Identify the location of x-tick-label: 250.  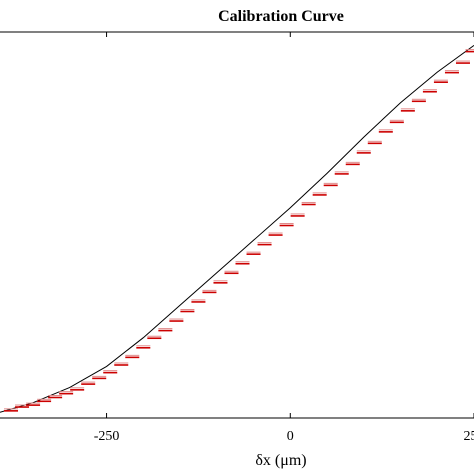
(469, 436).